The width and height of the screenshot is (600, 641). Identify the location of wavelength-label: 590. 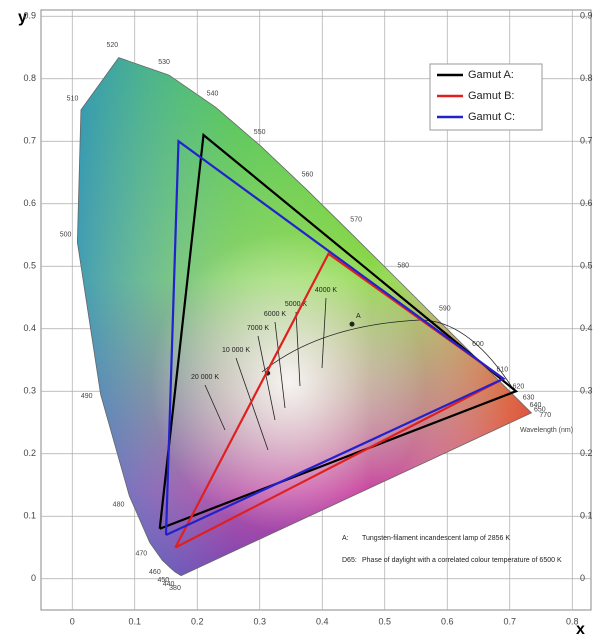
(445, 308).